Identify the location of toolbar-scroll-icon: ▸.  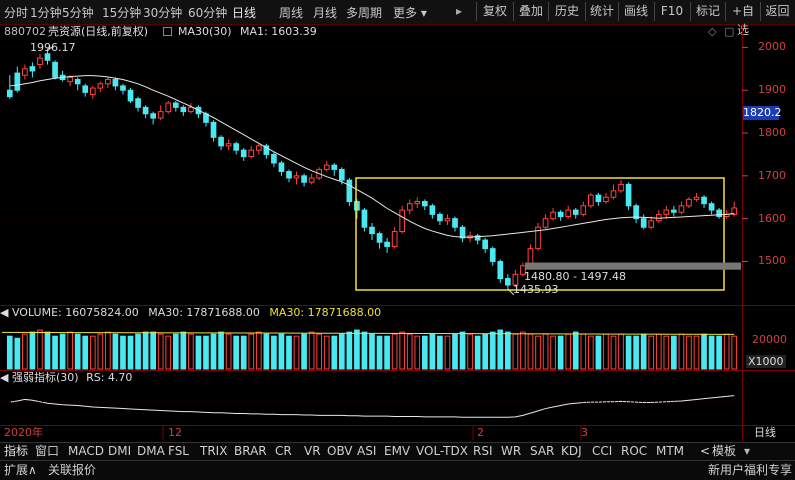
(459, 11).